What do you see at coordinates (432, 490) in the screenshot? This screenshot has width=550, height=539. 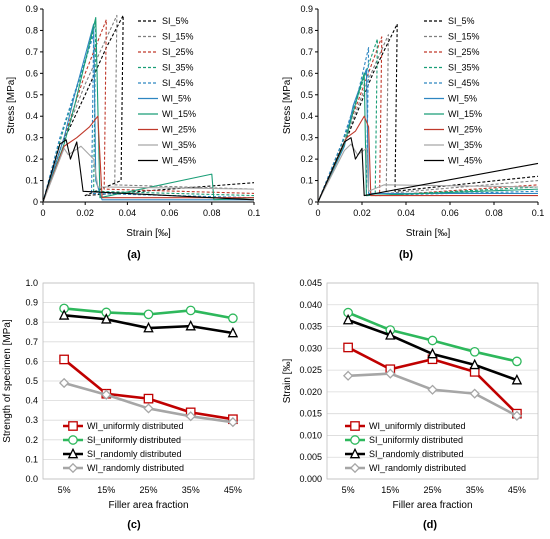 I see `x-tick-label: 25%` at bounding box center [432, 490].